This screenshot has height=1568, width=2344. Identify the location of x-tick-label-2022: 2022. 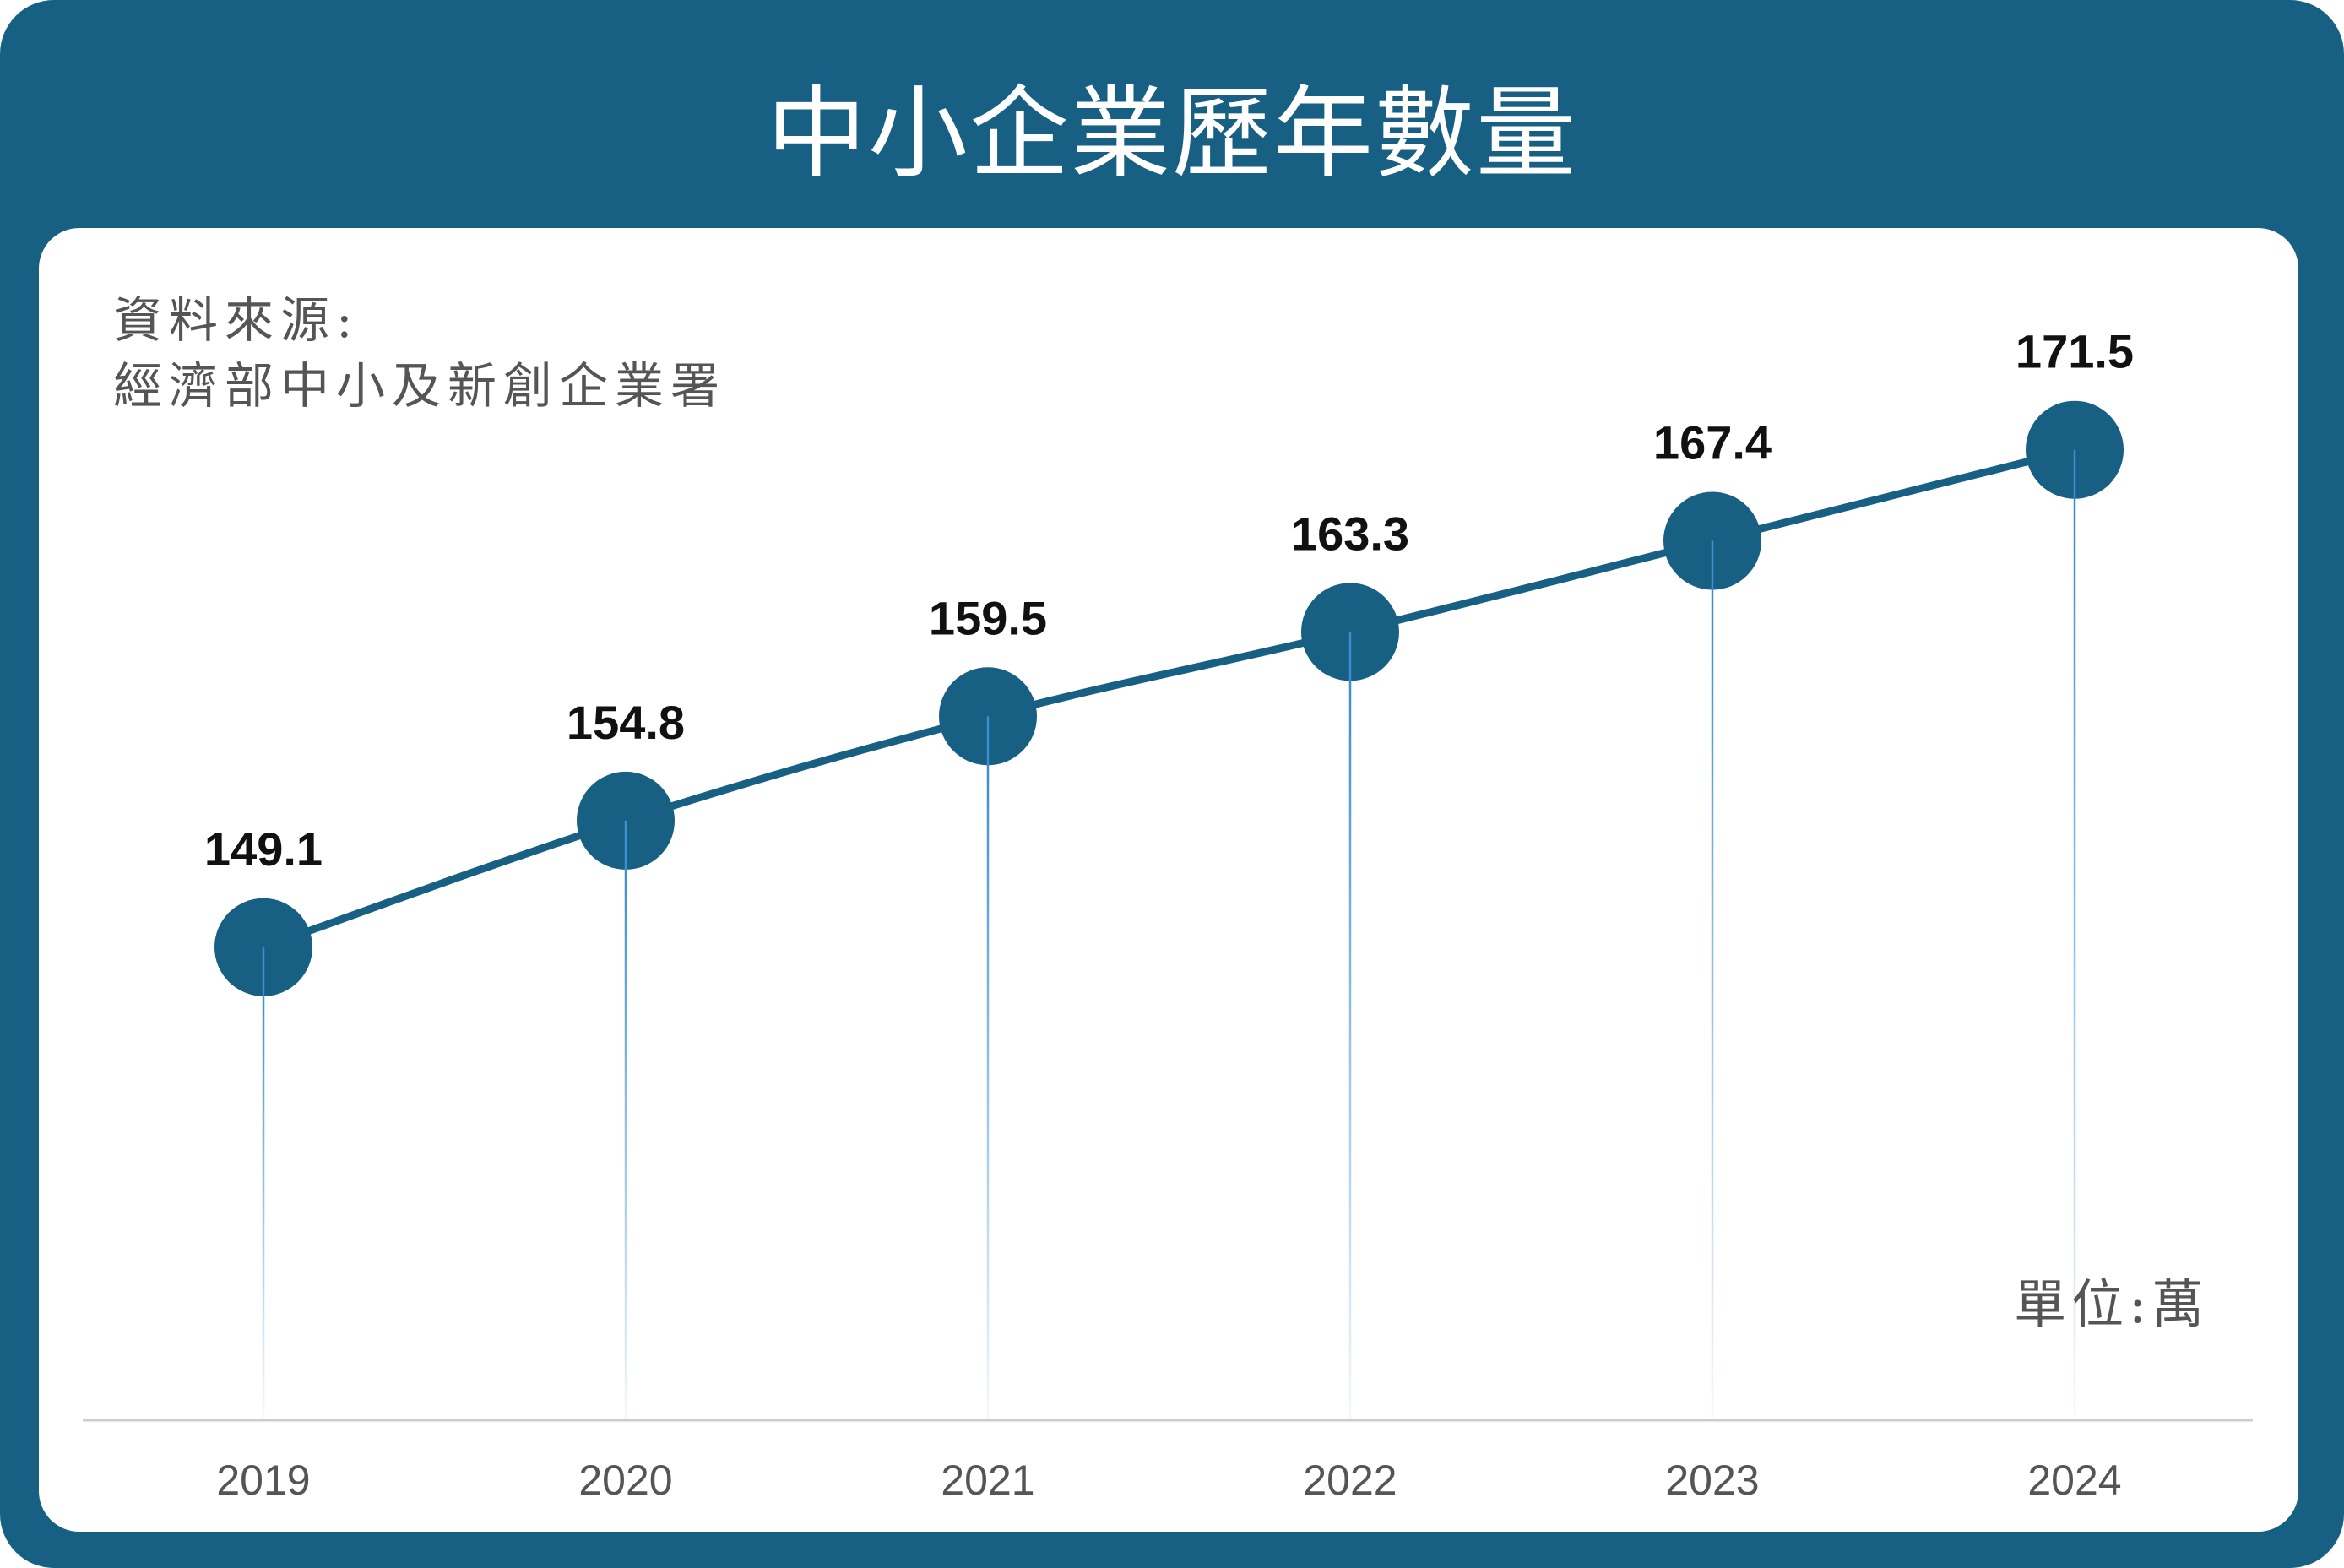
(1350, 1480).